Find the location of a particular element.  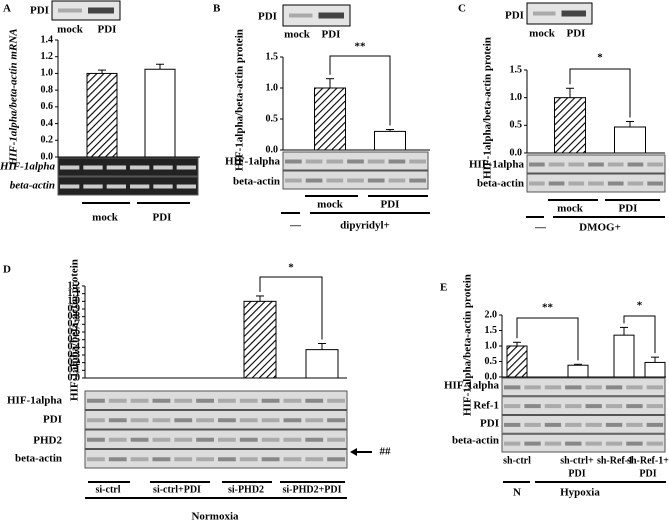

panel-letter: C is located at coordinates (462, 9).